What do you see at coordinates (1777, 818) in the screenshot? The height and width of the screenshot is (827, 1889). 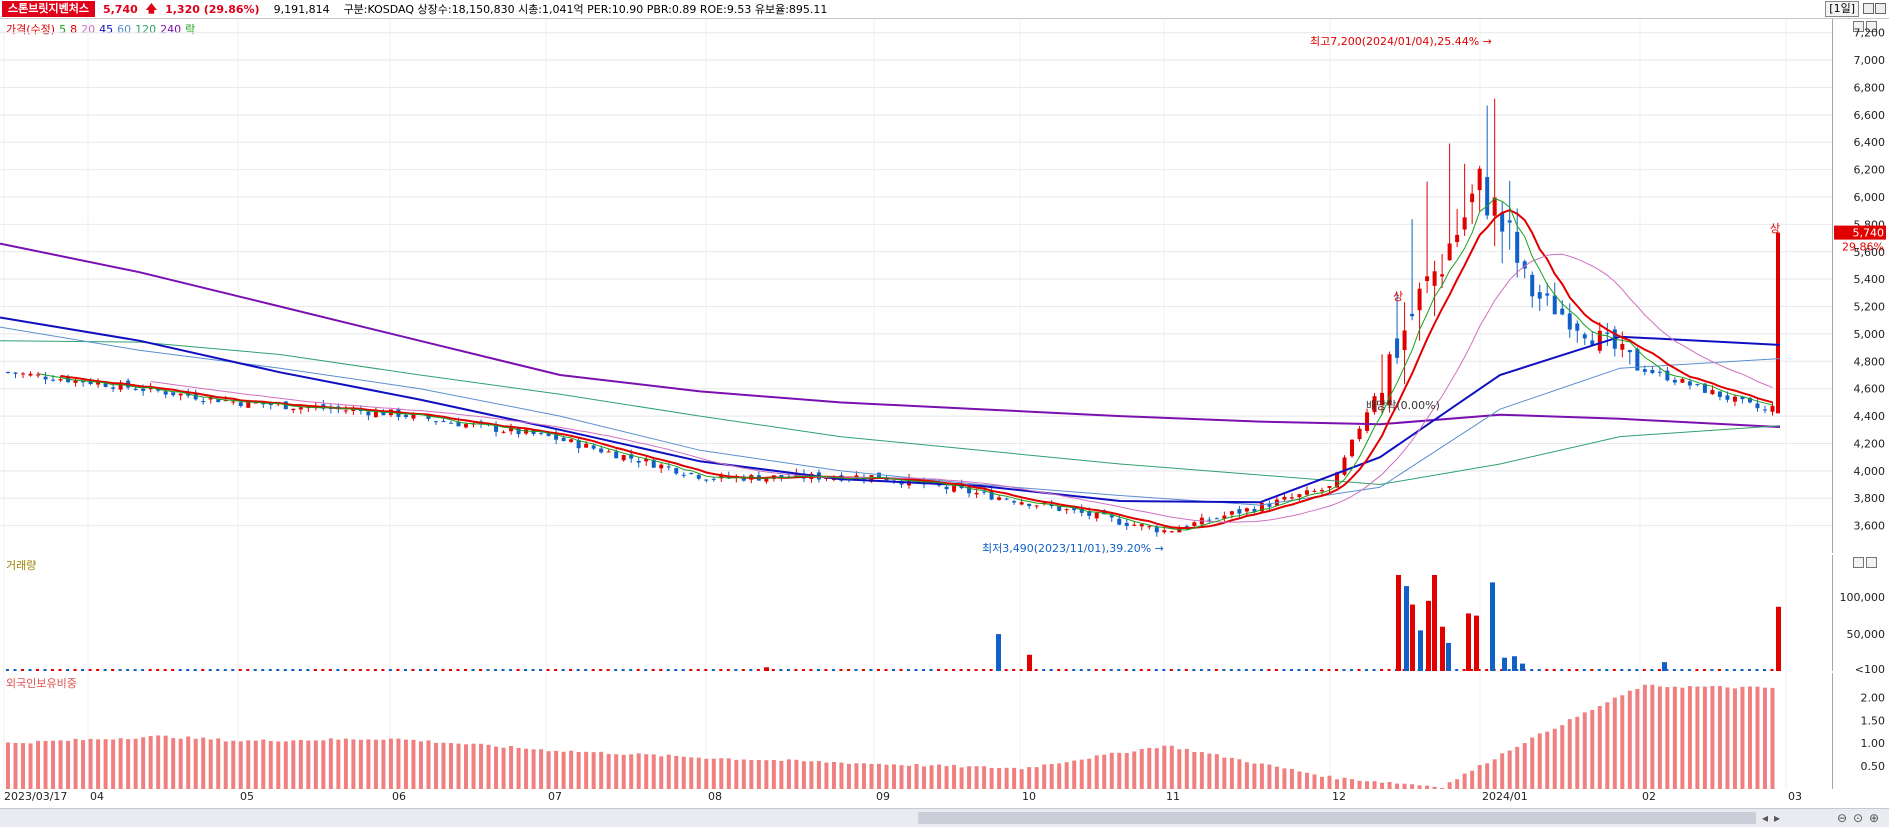 I see `scroll-right-icon: ▸` at bounding box center [1777, 818].